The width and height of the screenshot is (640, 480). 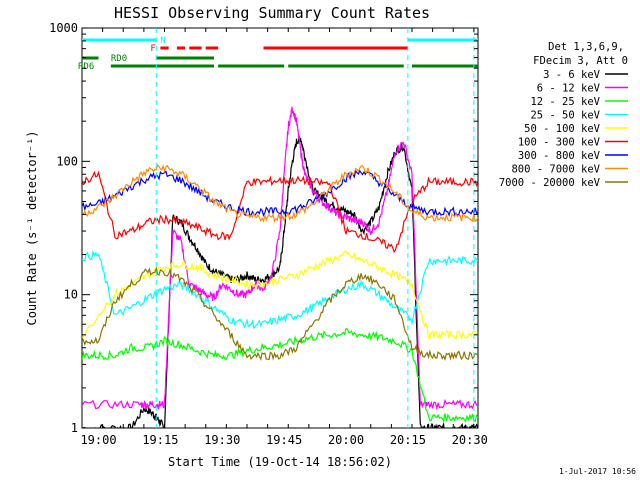 I want to click on x-axis-label: Start Time (19-Oct-14 18:56:02), so click(x=280, y=462).